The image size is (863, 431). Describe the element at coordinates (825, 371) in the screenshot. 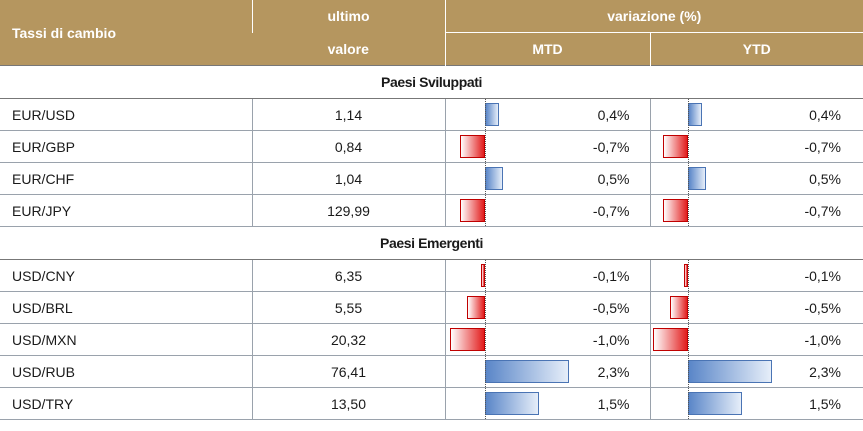

I see `ytd-percent: 2,3%` at that location.